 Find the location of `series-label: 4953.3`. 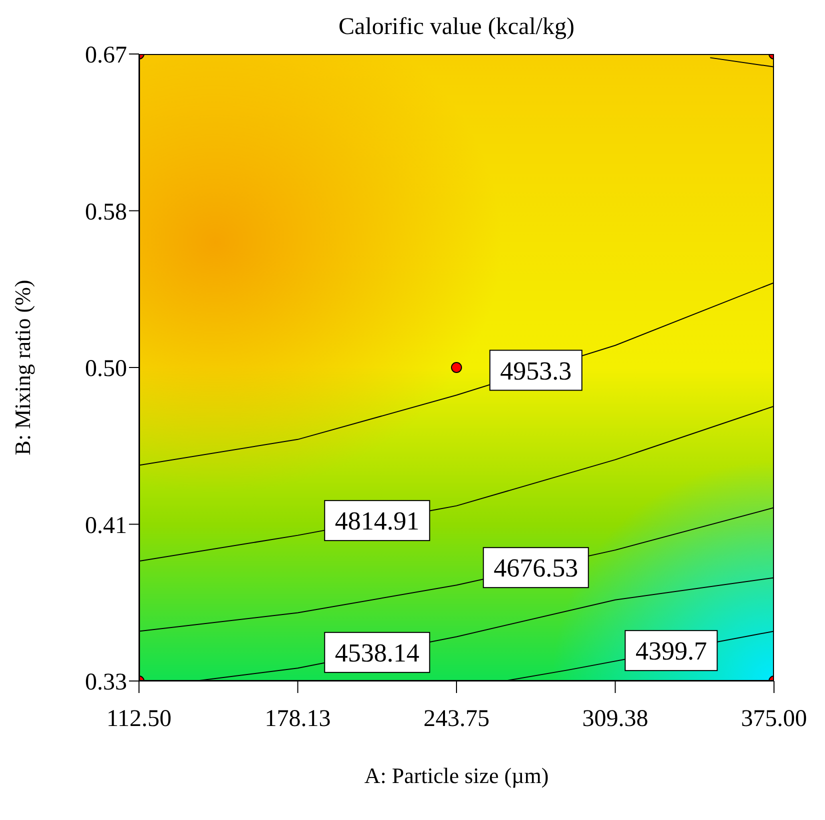

series-label: 4953.3 is located at coordinates (536, 371).